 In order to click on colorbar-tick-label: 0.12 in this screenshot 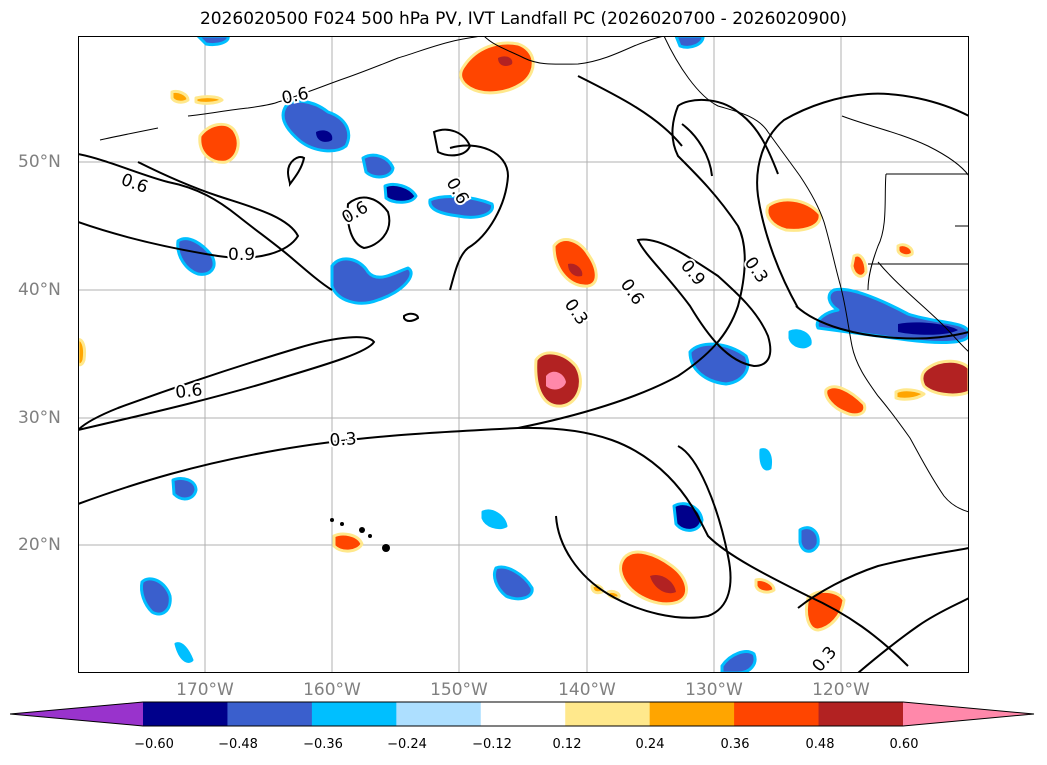, I will do `click(567, 744)`.